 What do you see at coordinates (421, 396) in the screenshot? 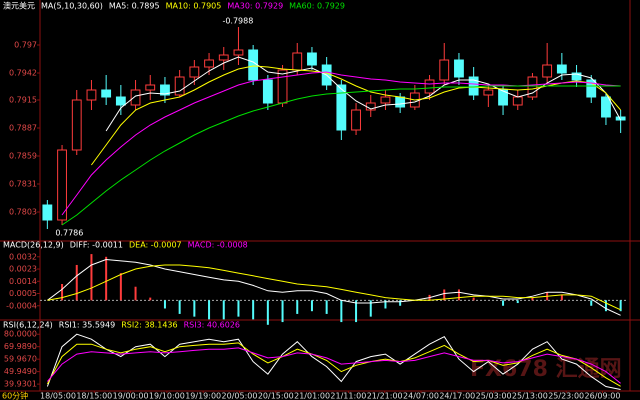
I see `x-tick-label: 24/07:00` at bounding box center [421, 396].